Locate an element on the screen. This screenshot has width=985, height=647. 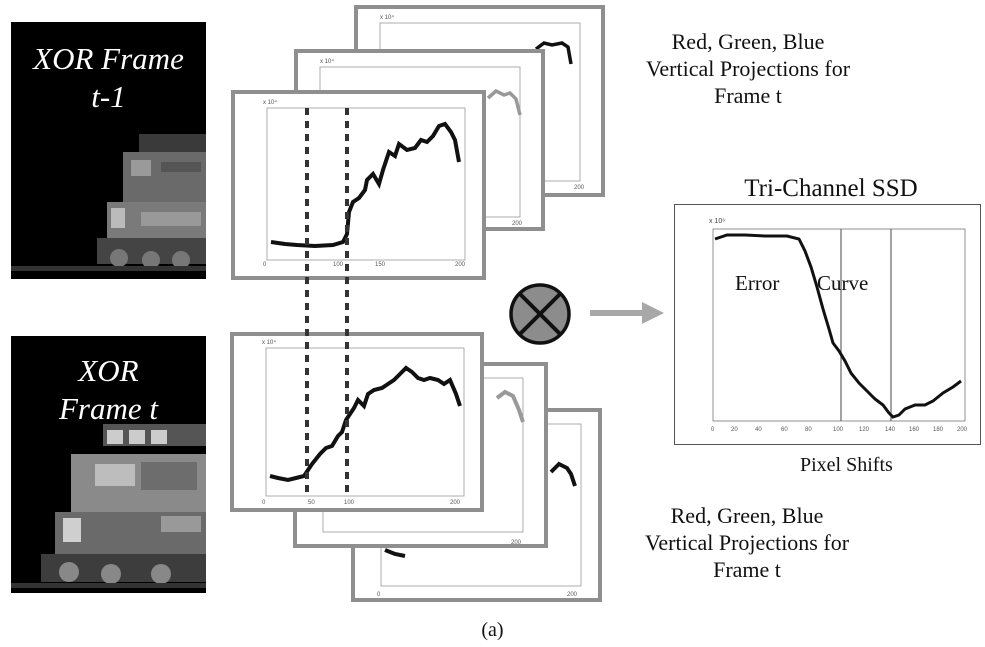
top-photo-label-line2: t-1 is located at coordinates (108, 96).